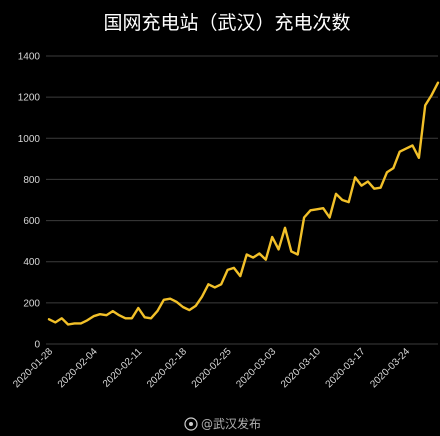 This screenshot has width=440, height=436. What do you see at coordinates (226, 23) in the screenshot?
I see `chart-title: 国网充电站（武汉）充电次数` at bounding box center [226, 23].